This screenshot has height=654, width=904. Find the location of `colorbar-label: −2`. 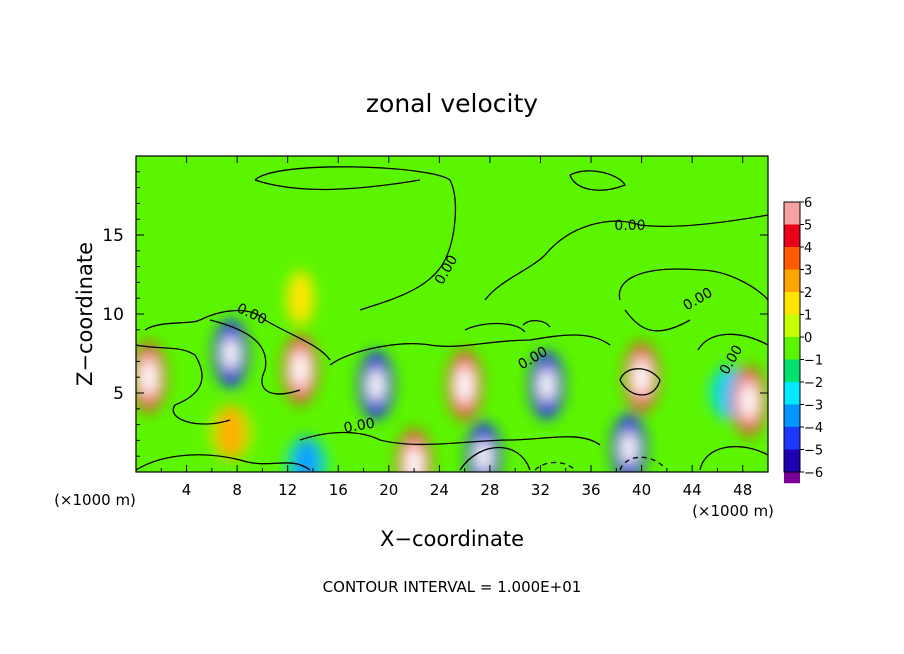

colorbar-label: −2 is located at coordinates (813, 383).